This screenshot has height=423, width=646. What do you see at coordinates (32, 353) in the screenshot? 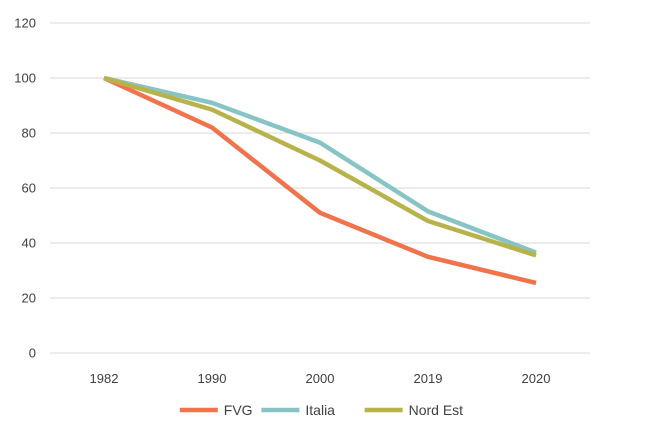
I see `y-tick-label: 0` at bounding box center [32, 353].